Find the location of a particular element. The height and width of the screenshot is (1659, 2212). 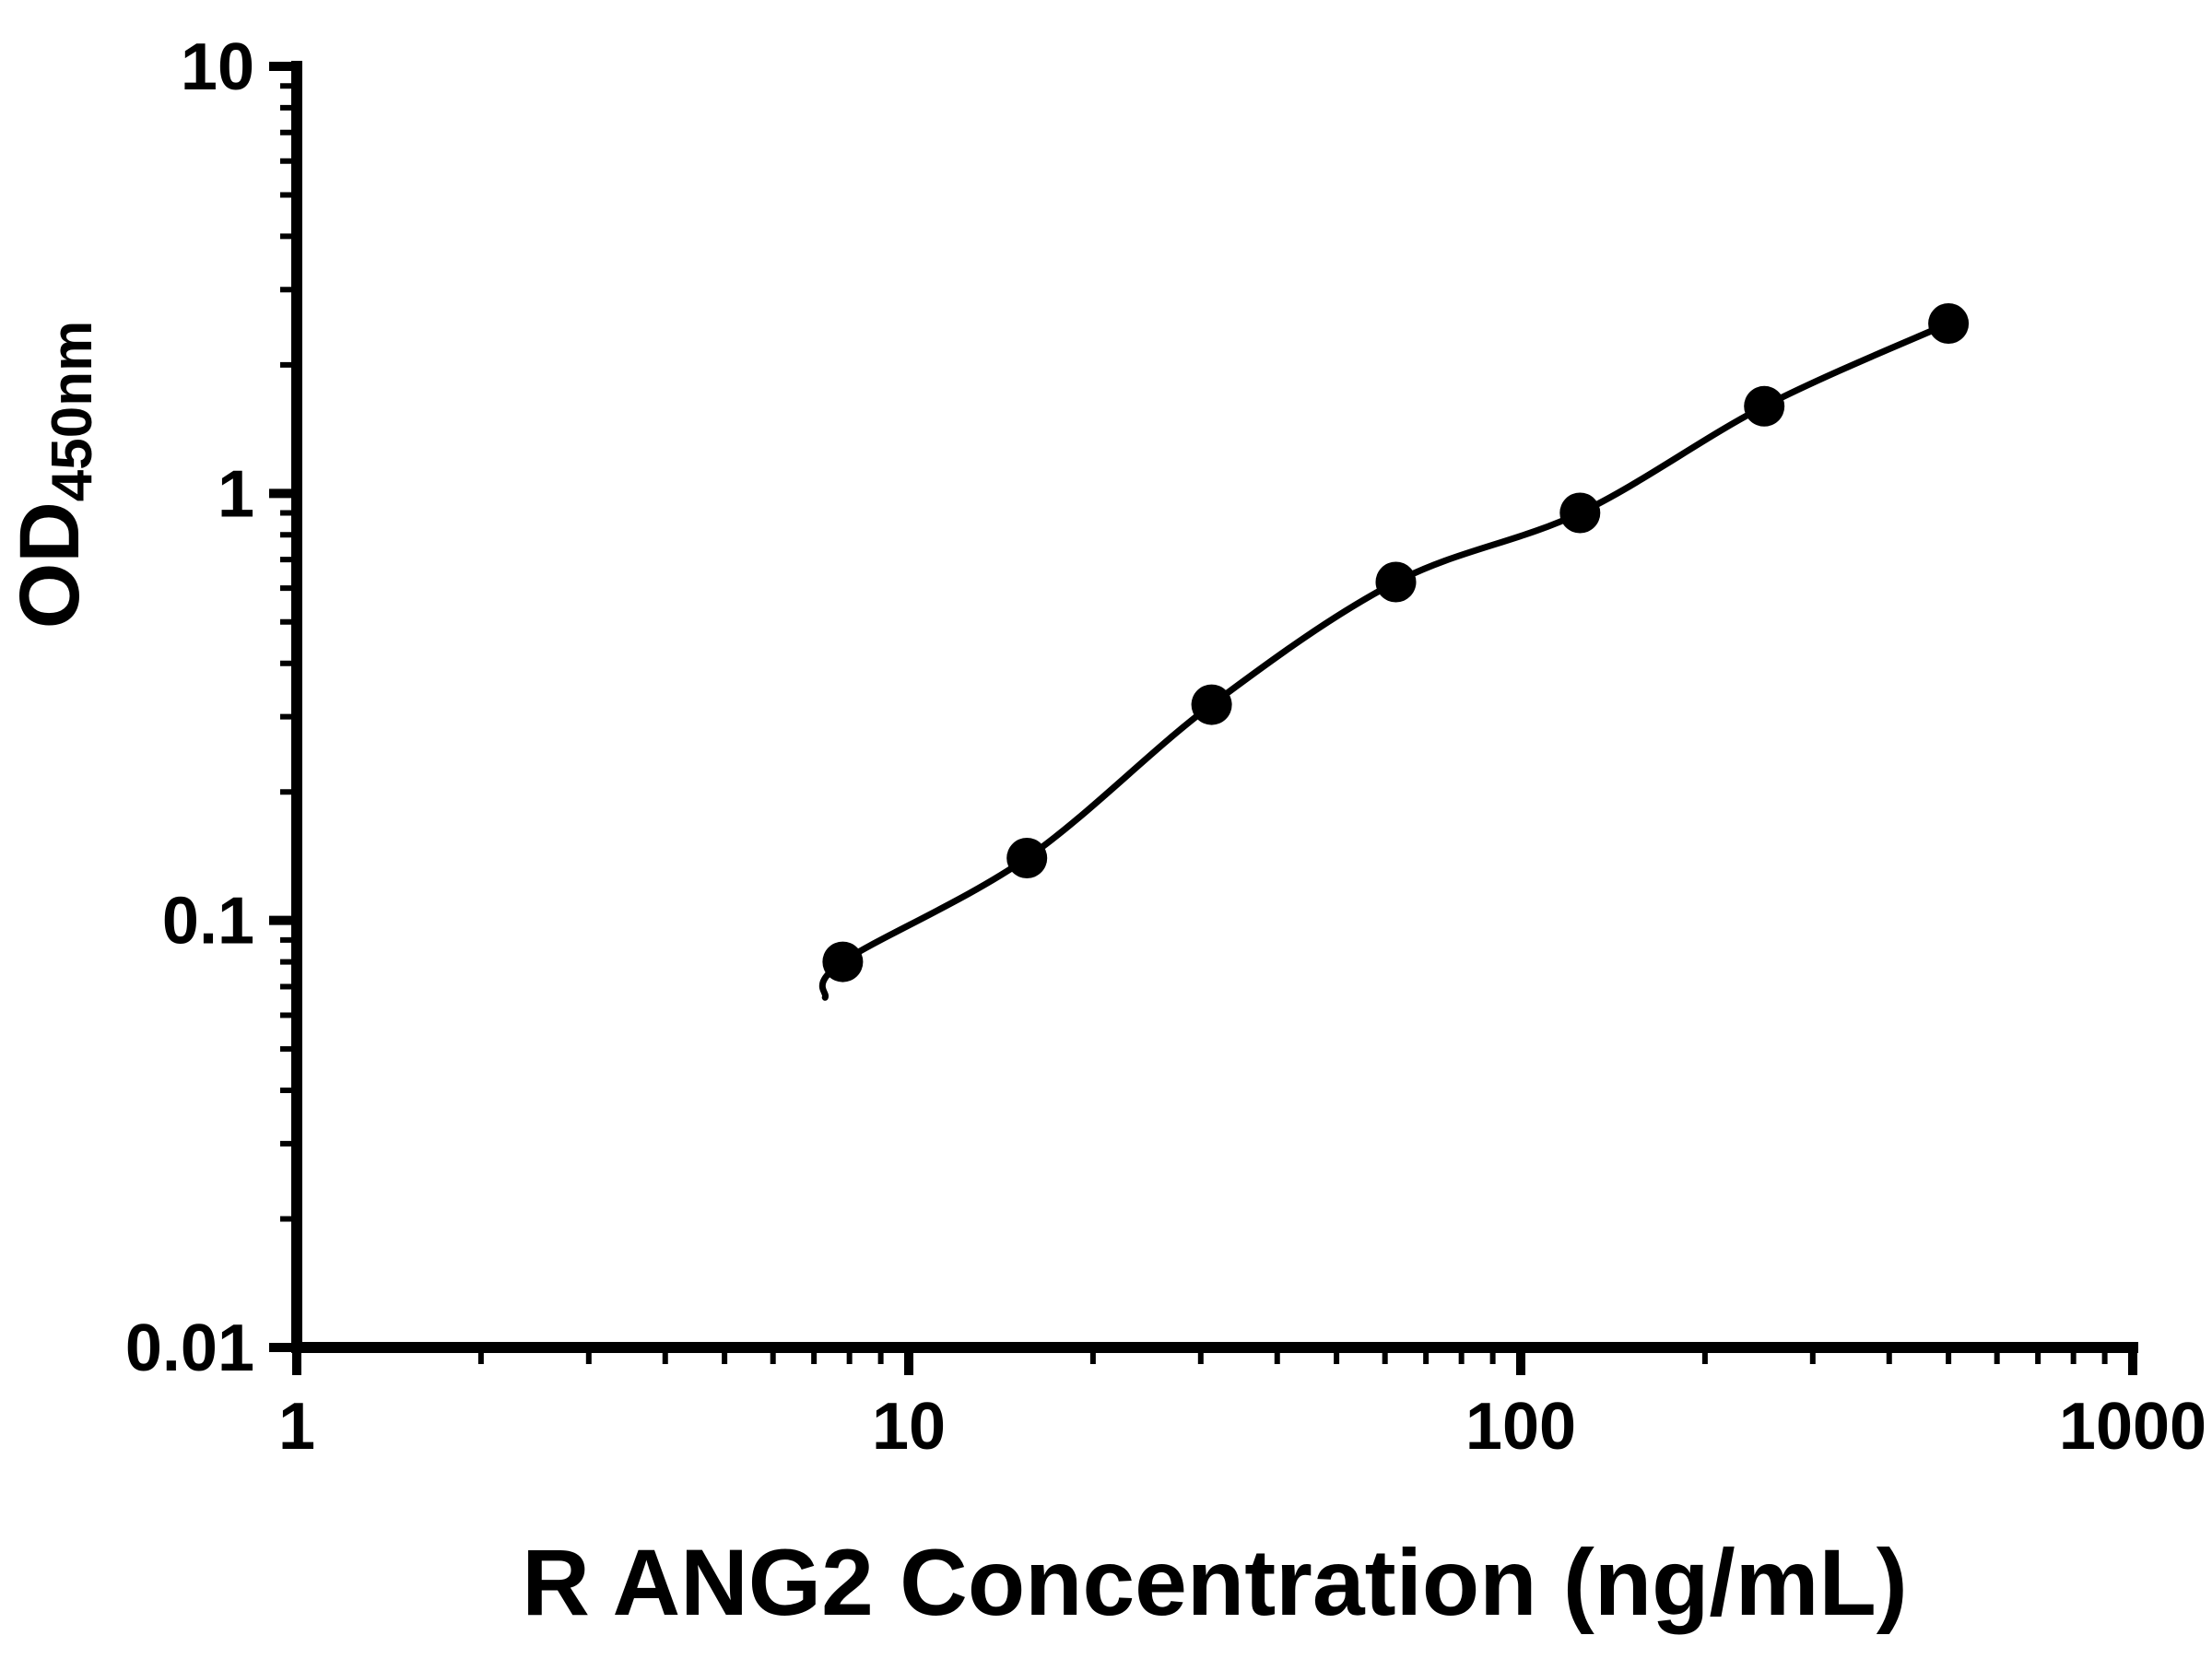

x-tick-label: 10 is located at coordinates (909, 1427).